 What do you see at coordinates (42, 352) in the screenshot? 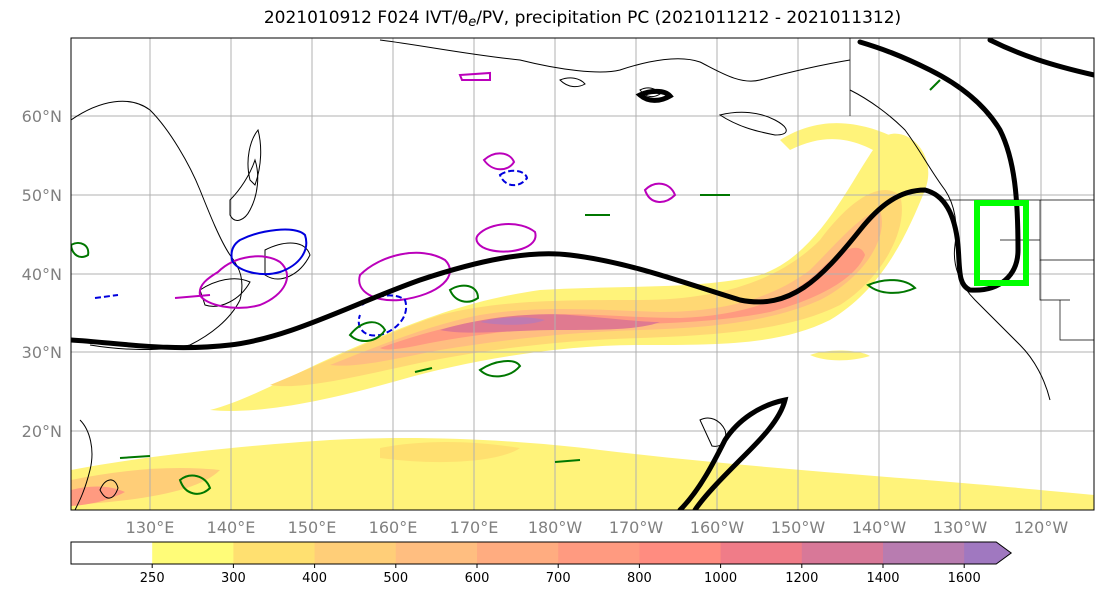
I see `lat-label: 30°N` at bounding box center [42, 352].